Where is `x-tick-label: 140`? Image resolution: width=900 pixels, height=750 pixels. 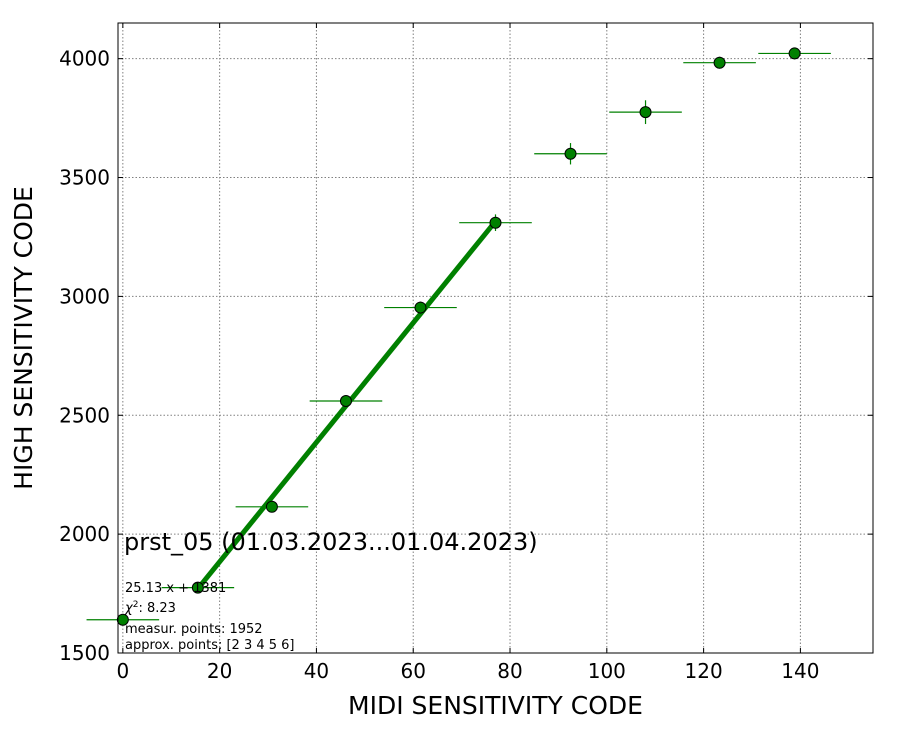 x-tick-label: 140 is located at coordinates (800, 671).